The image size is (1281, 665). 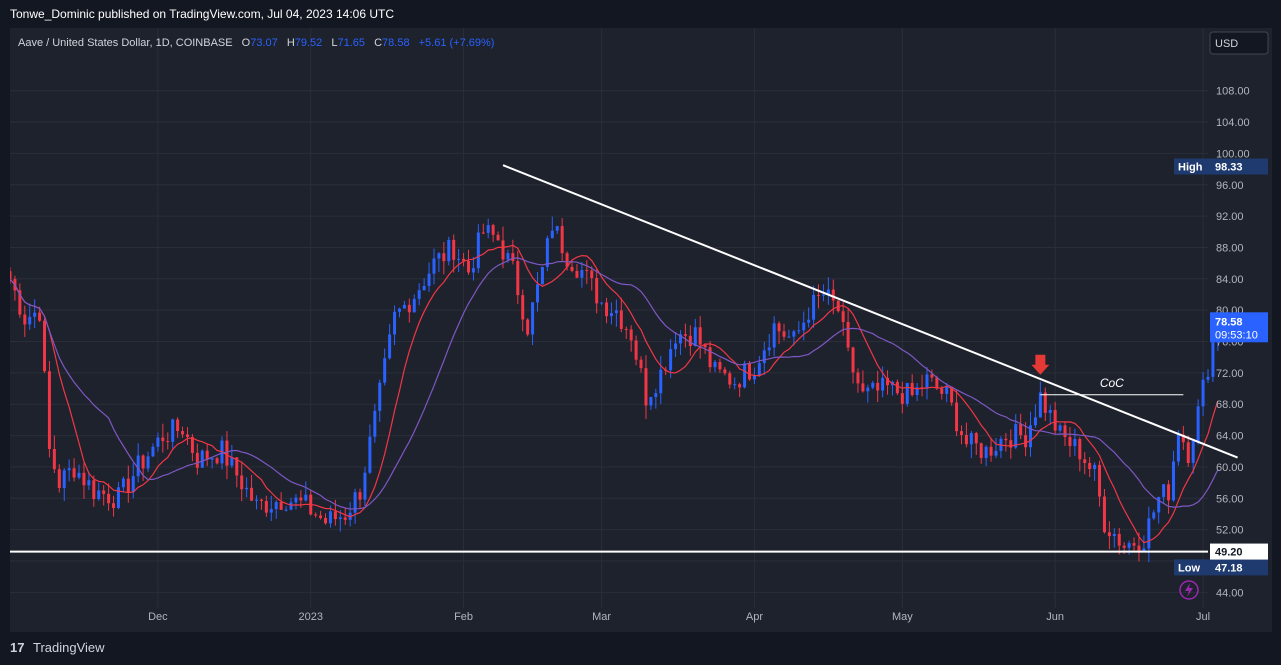 What do you see at coordinates (1189, 568) in the screenshot?
I see `low-marker-label: Low` at bounding box center [1189, 568].